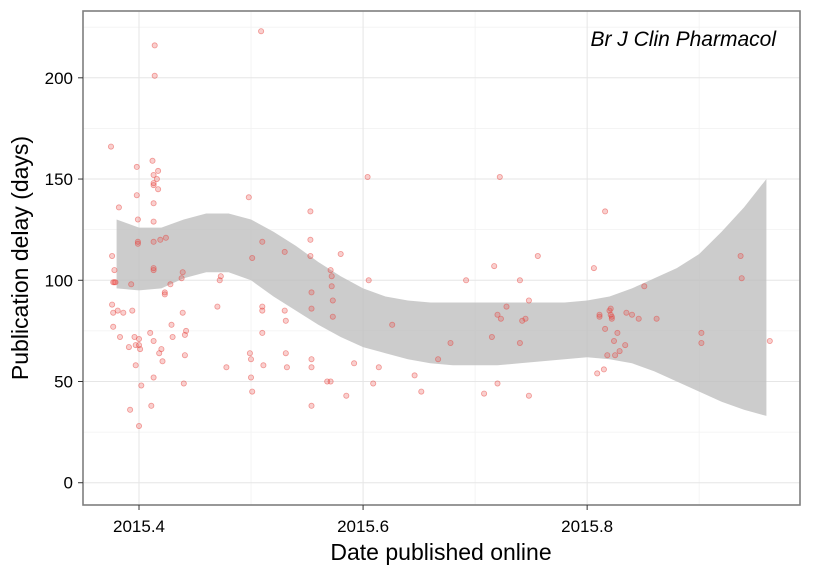 The width and height of the screenshot is (825, 570). I want to click on x-tick-label: 2015.6, so click(363, 526).